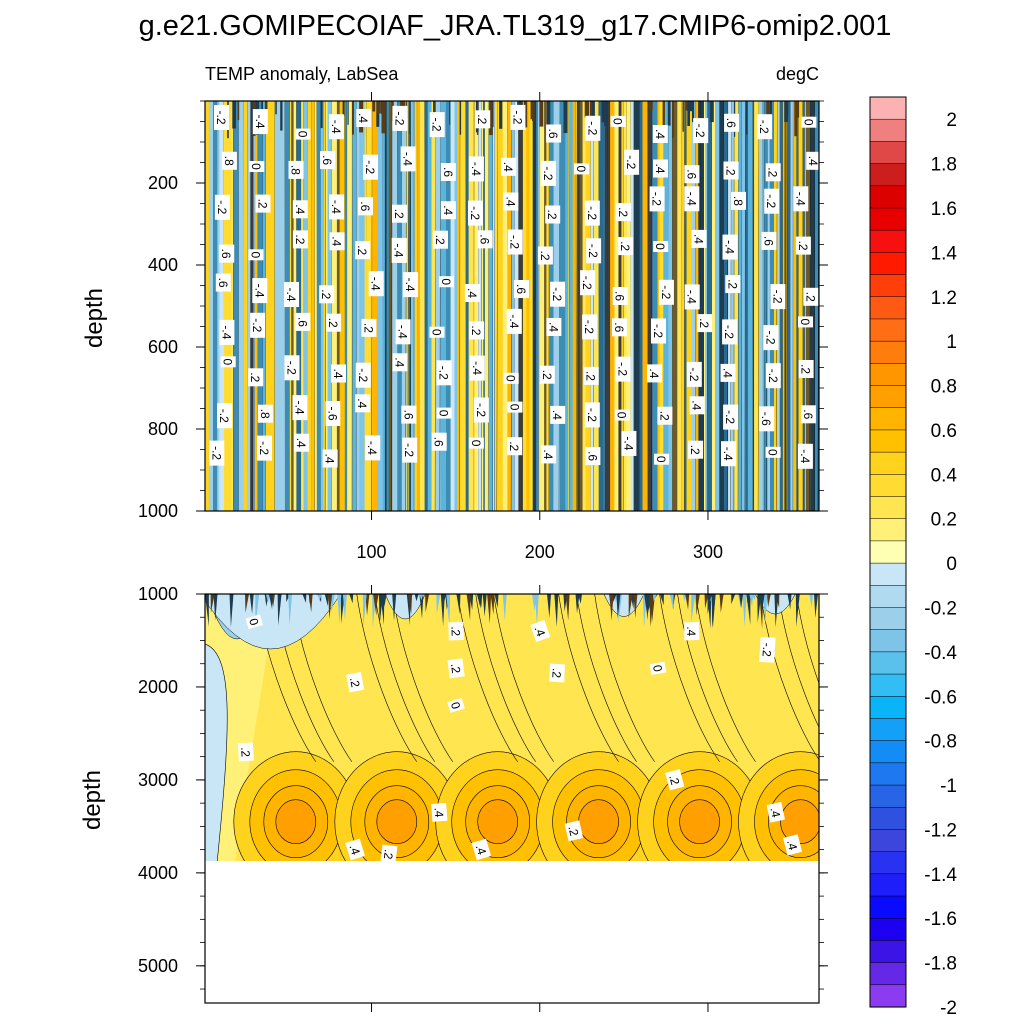 The height and width of the screenshot is (1024, 1024). I want to click on contour-label: .6, so click(365, 206).